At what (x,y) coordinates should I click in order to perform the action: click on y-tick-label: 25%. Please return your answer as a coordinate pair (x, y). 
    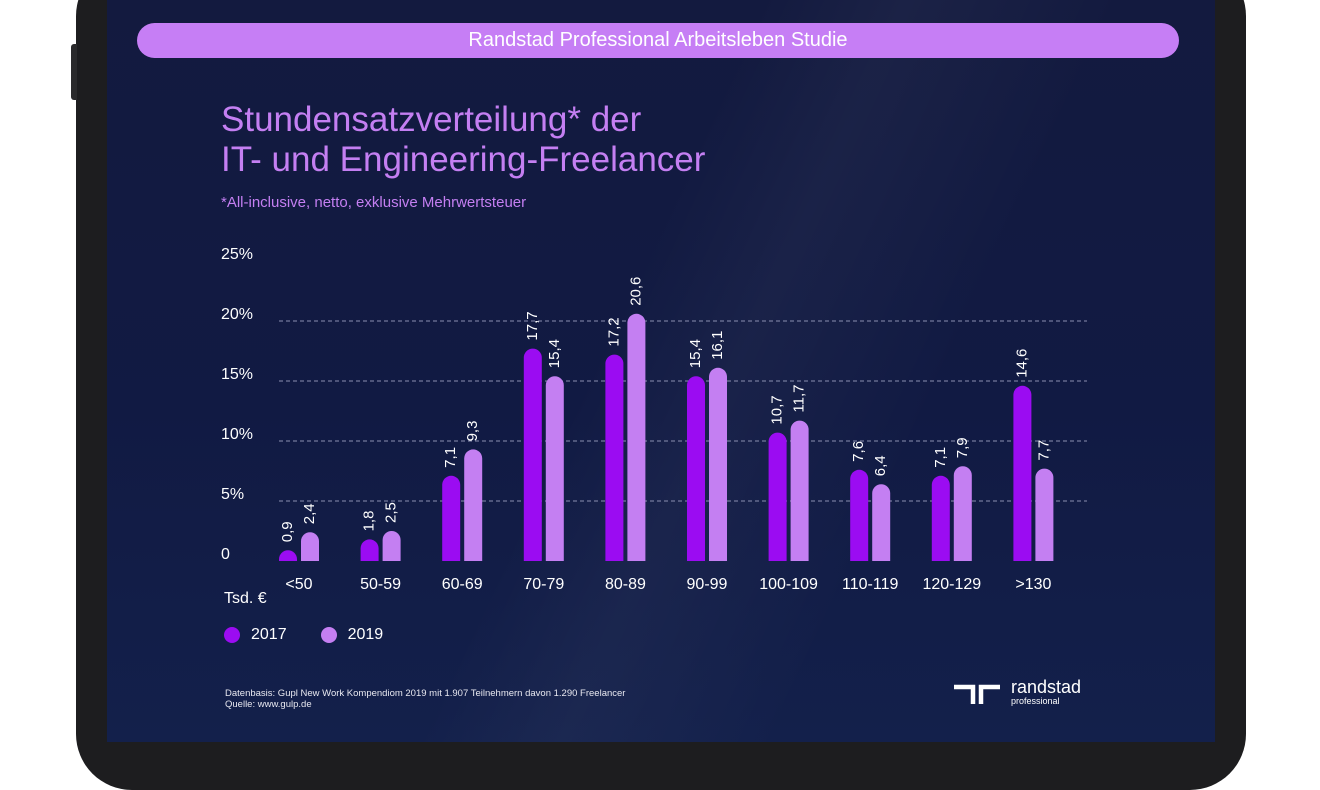
    Looking at the image, I should click on (237, 254).